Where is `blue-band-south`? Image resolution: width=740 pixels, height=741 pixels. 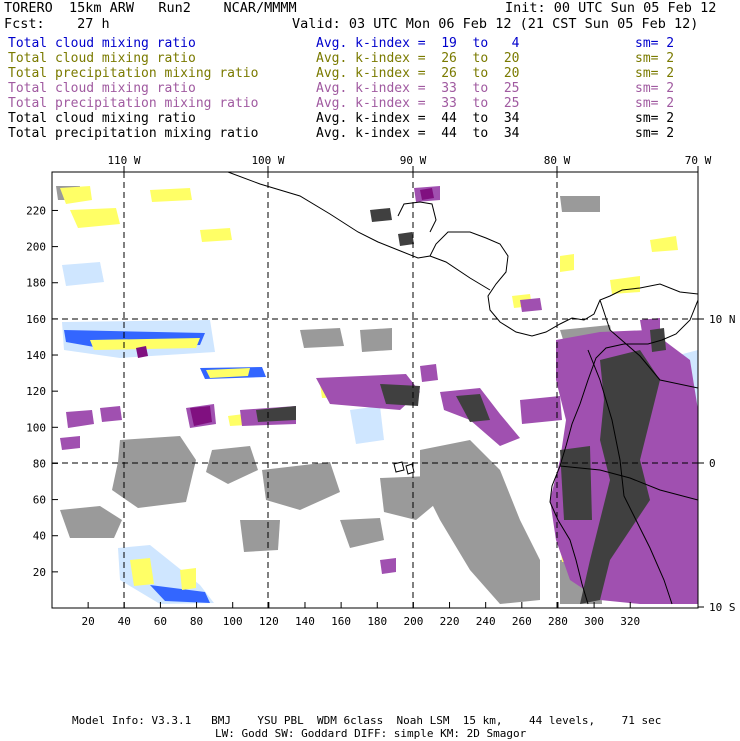 blue-band-south is located at coordinates (180, 594).